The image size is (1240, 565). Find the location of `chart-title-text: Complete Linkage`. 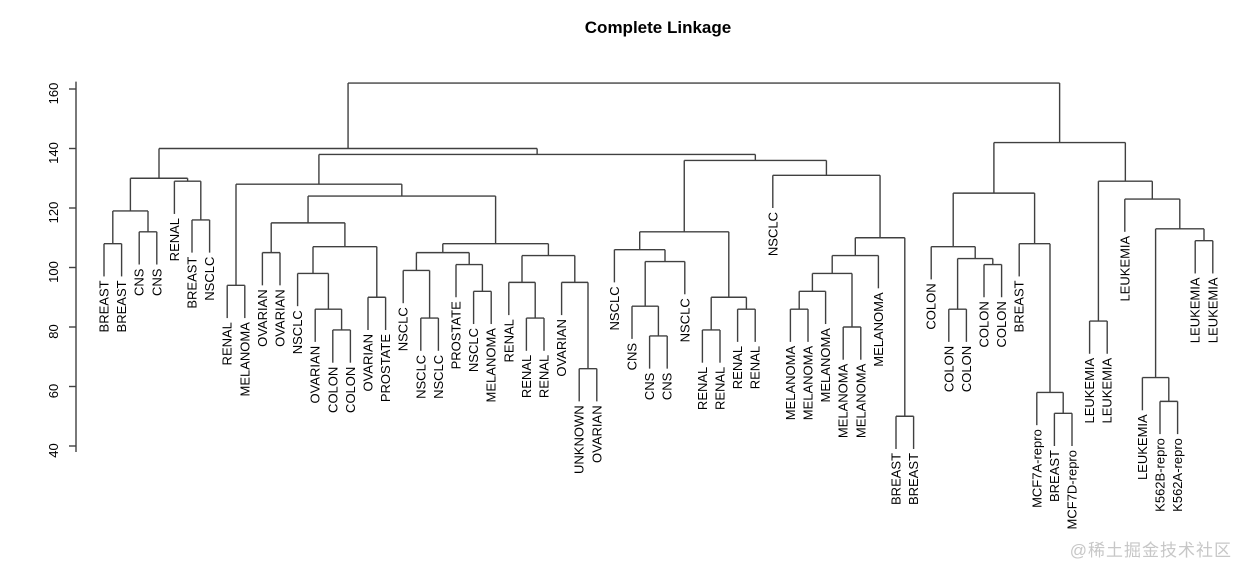

chart-title-text: Complete Linkage is located at coordinates (658, 27).